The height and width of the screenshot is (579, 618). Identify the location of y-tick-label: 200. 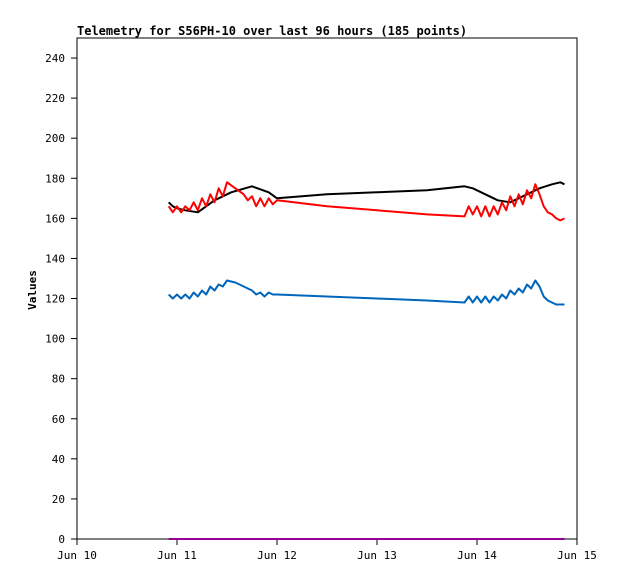
(55, 138).